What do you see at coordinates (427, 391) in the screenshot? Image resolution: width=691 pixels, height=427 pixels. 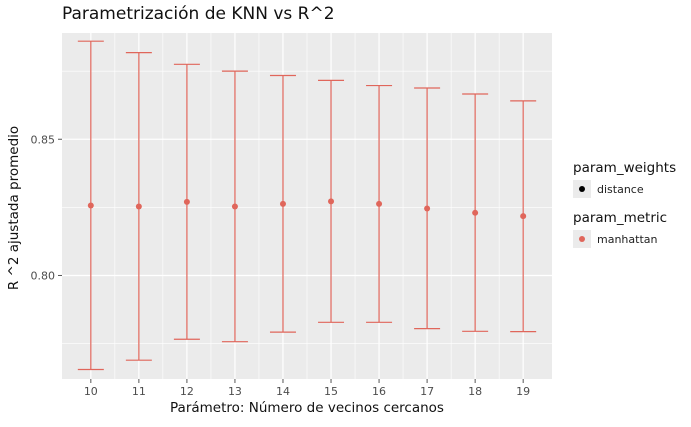 I see `x-tick-label: 17` at bounding box center [427, 391].